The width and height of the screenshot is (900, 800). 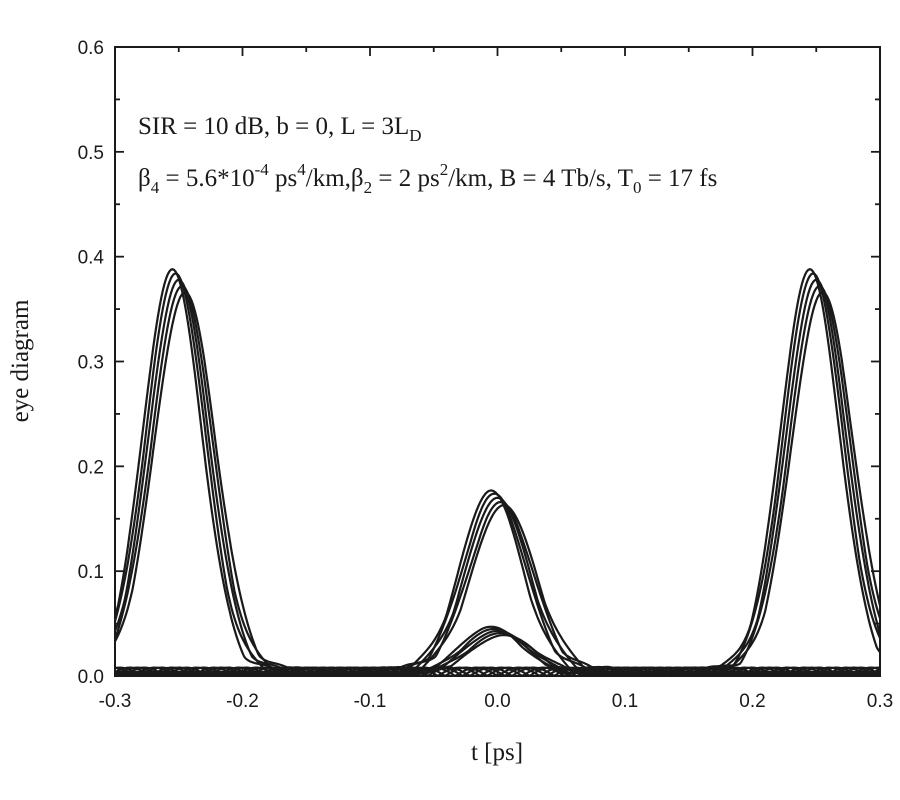 What do you see at coordinates (242, 701) in the screenshot?
I see `x-tick-label: -0.2` at bounding box center [242, 701].